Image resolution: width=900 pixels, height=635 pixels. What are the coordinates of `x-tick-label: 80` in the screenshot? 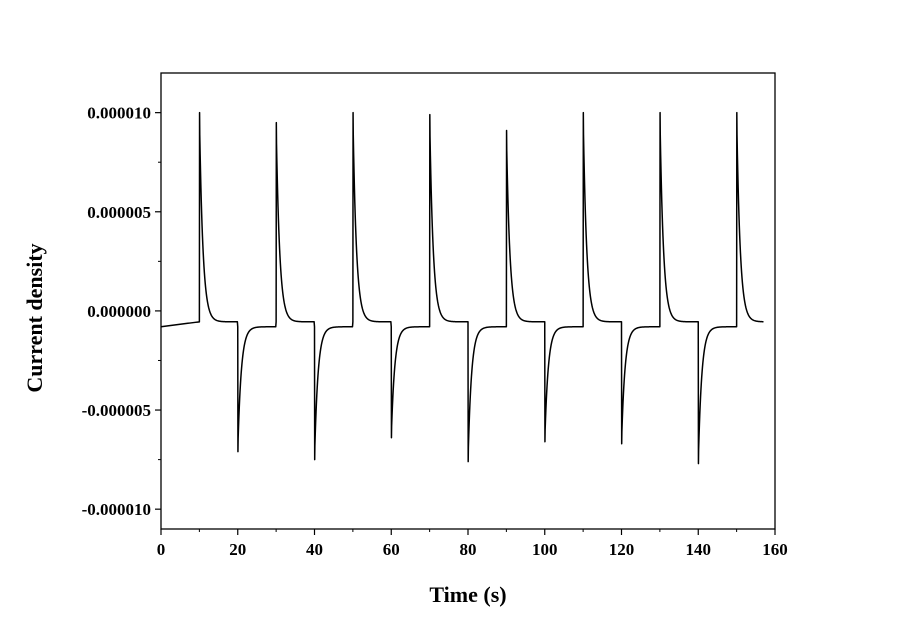 It's located at (468, 549).